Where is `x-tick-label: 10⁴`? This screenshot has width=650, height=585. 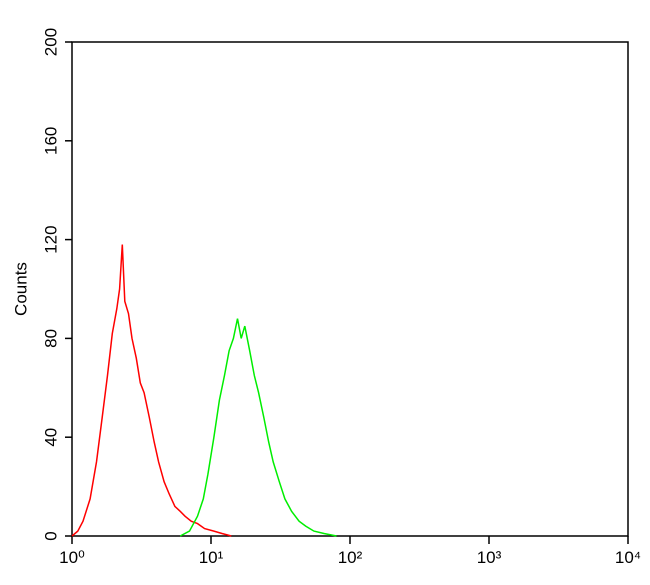 x-tick-label: 10⁴ is located at coordinates (628, 557).